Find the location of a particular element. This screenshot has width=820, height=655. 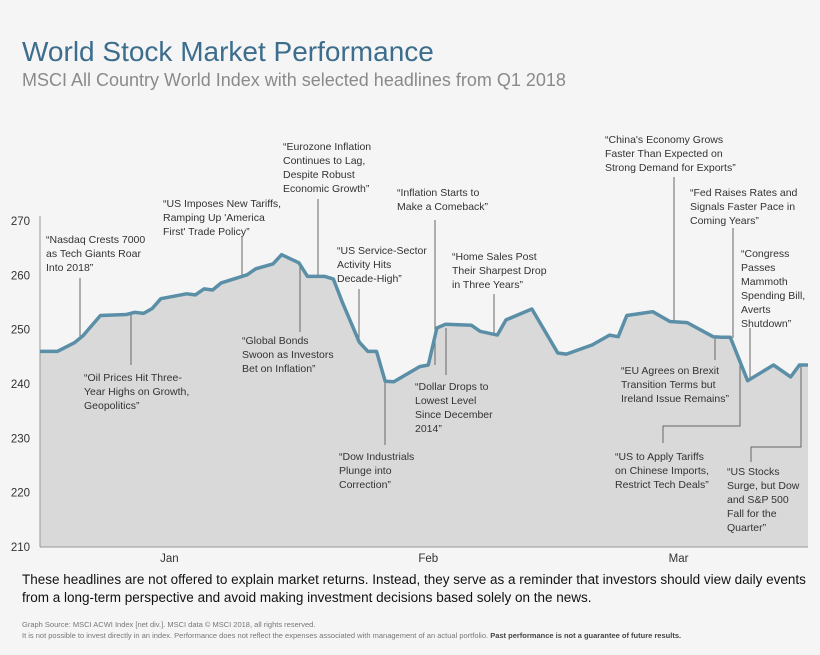

x-tick-label-mar: Mar is located at coordinates (679, 559).